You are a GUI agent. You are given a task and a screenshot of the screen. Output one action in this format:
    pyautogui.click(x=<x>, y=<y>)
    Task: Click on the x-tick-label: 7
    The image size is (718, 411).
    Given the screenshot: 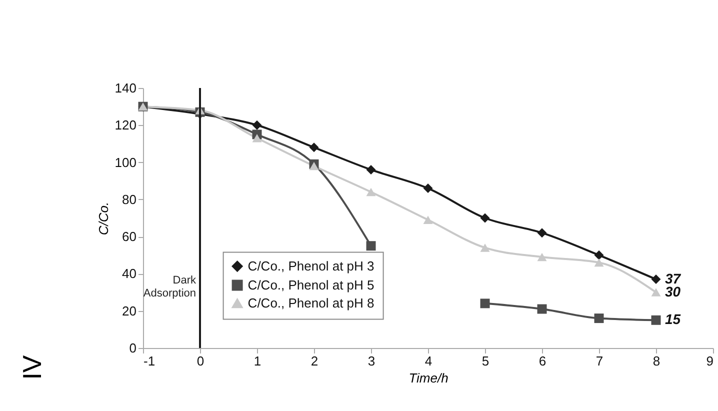 What is the action you would take?
    pyautogui.click(x=600, y=361)
    